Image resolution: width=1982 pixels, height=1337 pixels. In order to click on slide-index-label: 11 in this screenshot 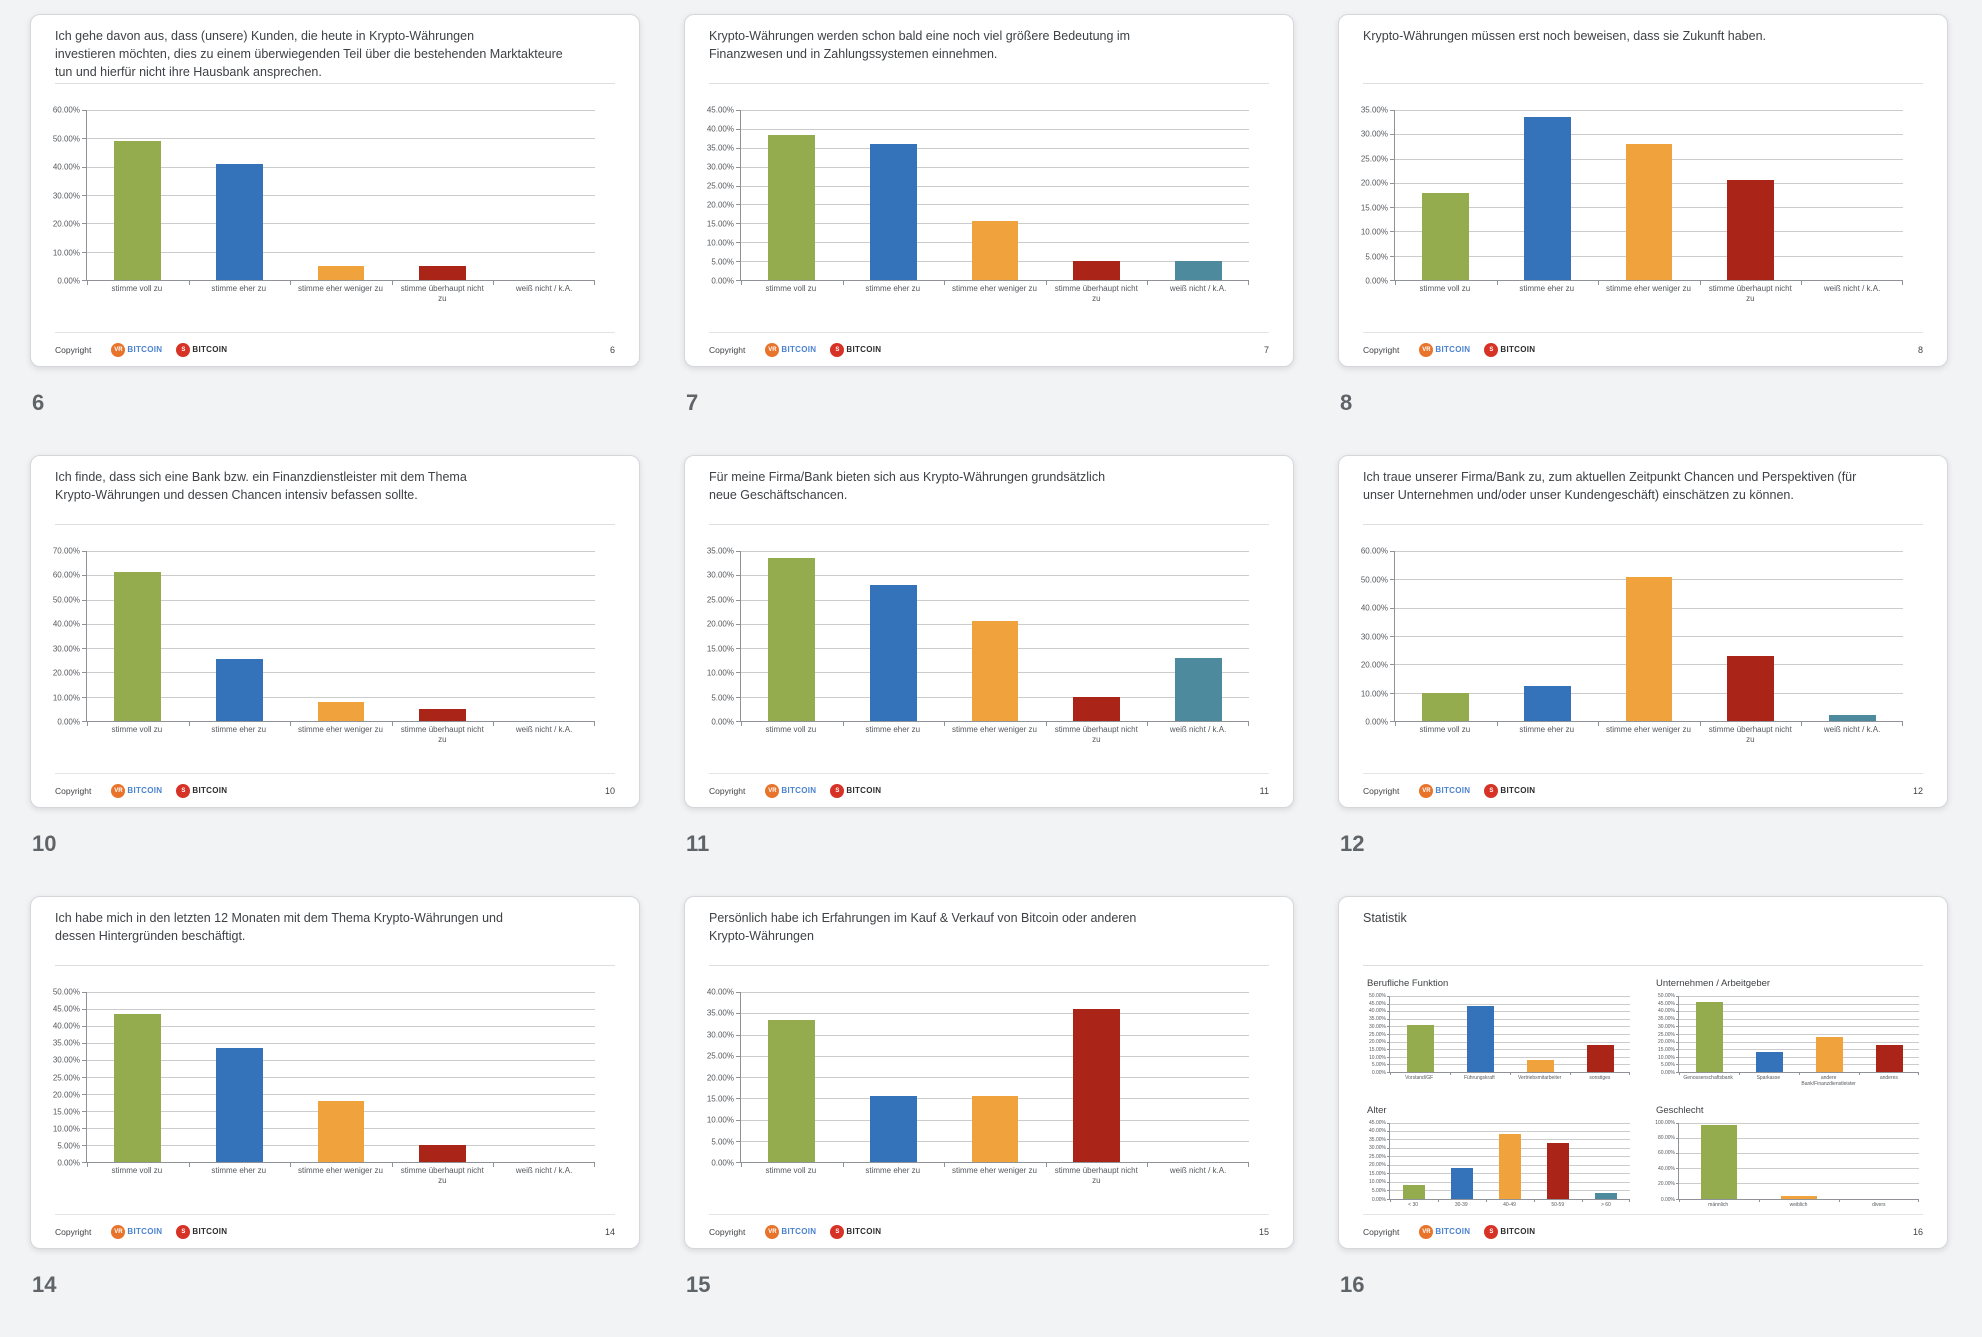, I will do `click(698, 843)`.